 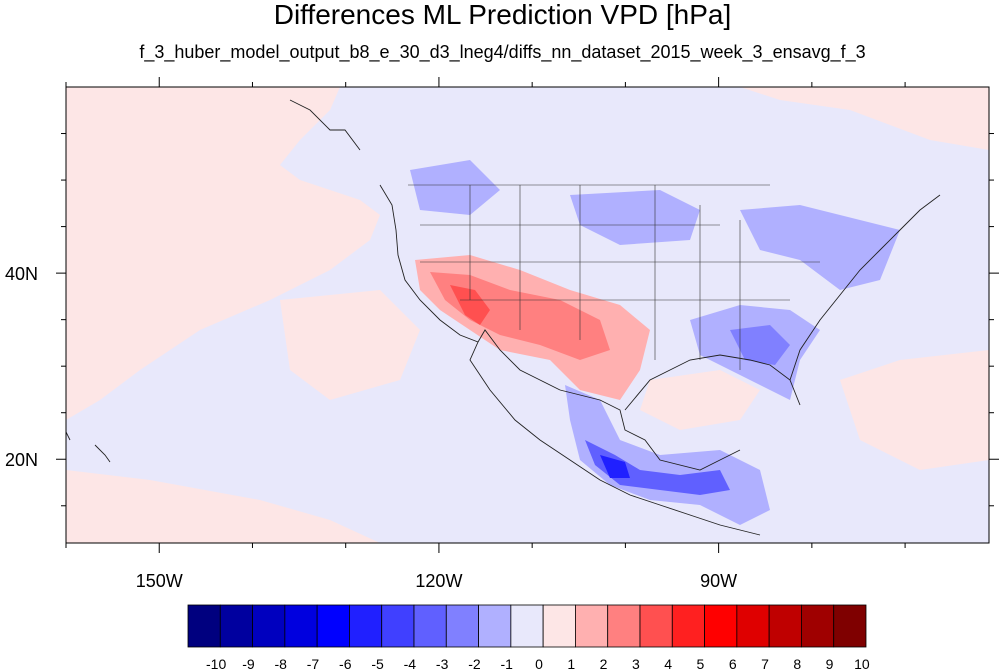 What do you see at coordinates (21, 460) in the screenshot?
I see `y-tick-label: 20N` at bounding box center [21, 460].